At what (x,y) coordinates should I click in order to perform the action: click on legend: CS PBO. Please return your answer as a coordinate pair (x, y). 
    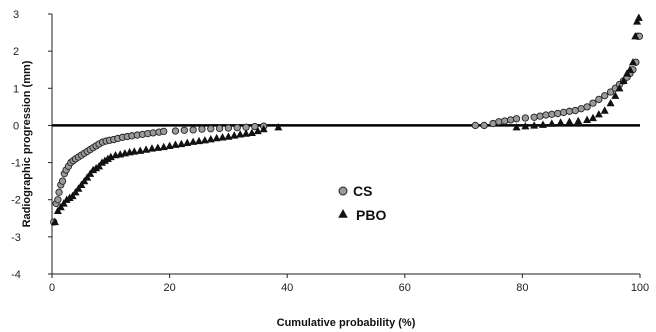
    Looking at the image, I should click on (362, 203).